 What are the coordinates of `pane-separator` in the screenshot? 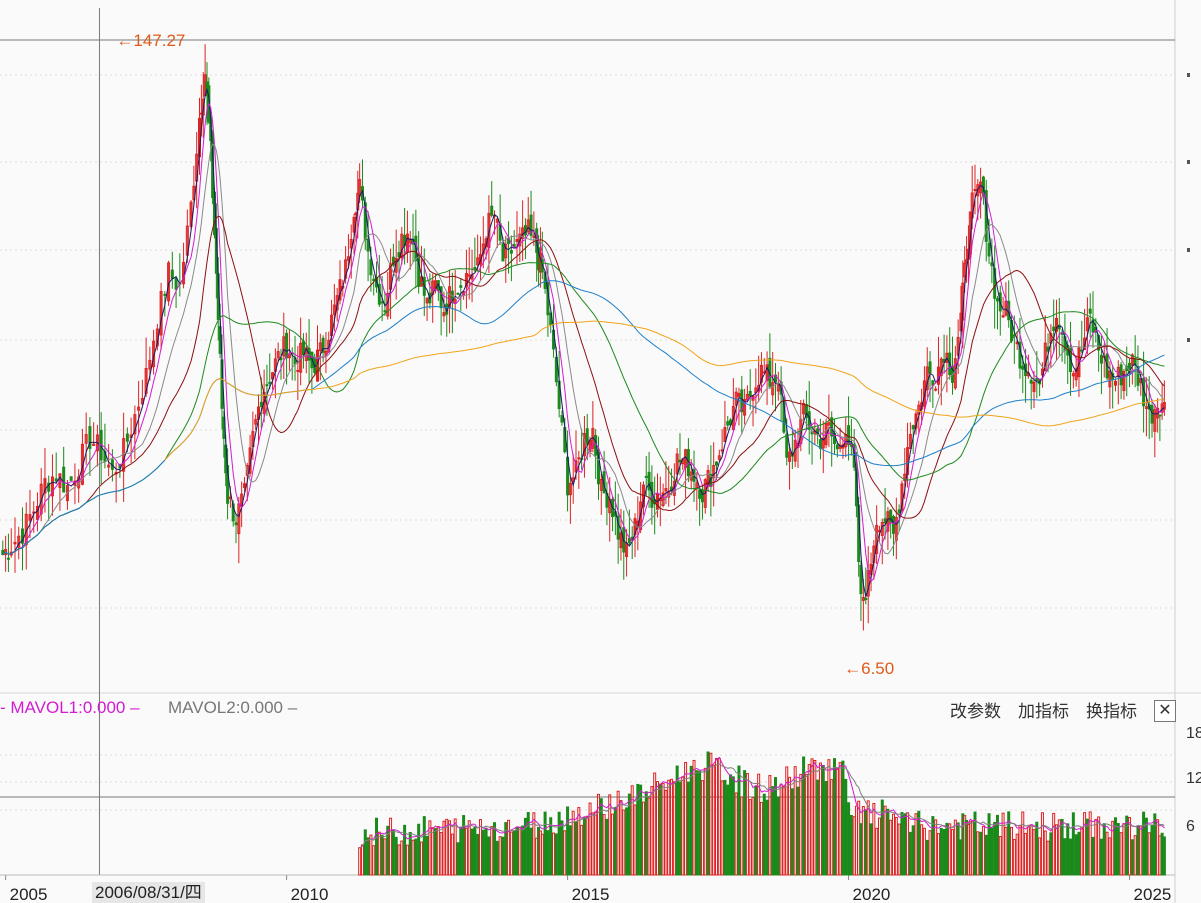 It's located at (600, 693).